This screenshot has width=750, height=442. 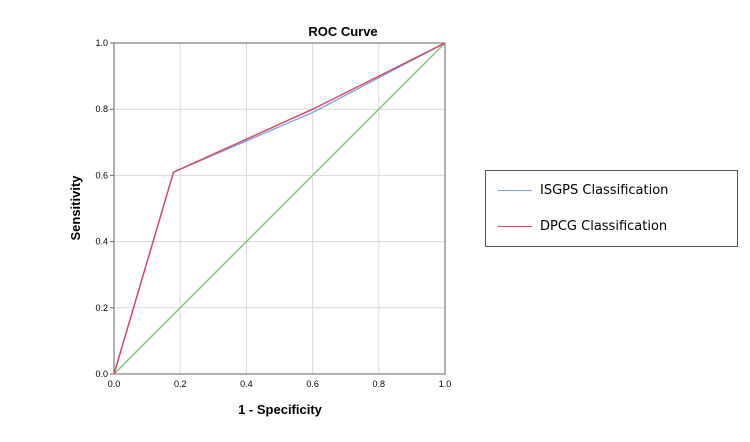 I want to click on x-tick-label: 0.0, so click(x=114, y=384).